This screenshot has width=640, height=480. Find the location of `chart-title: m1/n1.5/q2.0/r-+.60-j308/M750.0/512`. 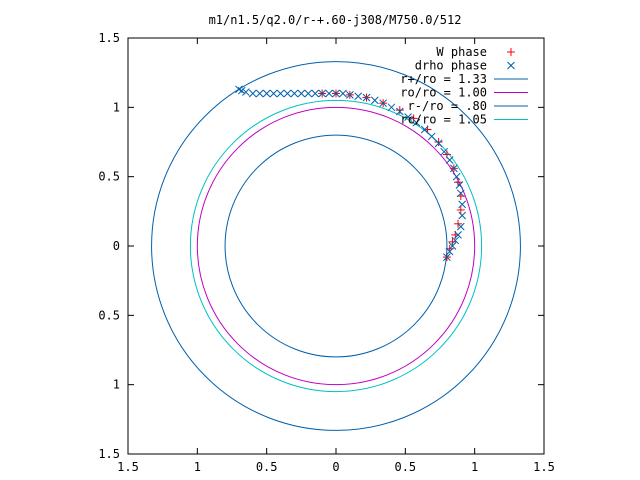

chart-title: m1/n1.5/q2.0/r-+.60-j308/M750.0/512 is located at coordinates (335, 20).